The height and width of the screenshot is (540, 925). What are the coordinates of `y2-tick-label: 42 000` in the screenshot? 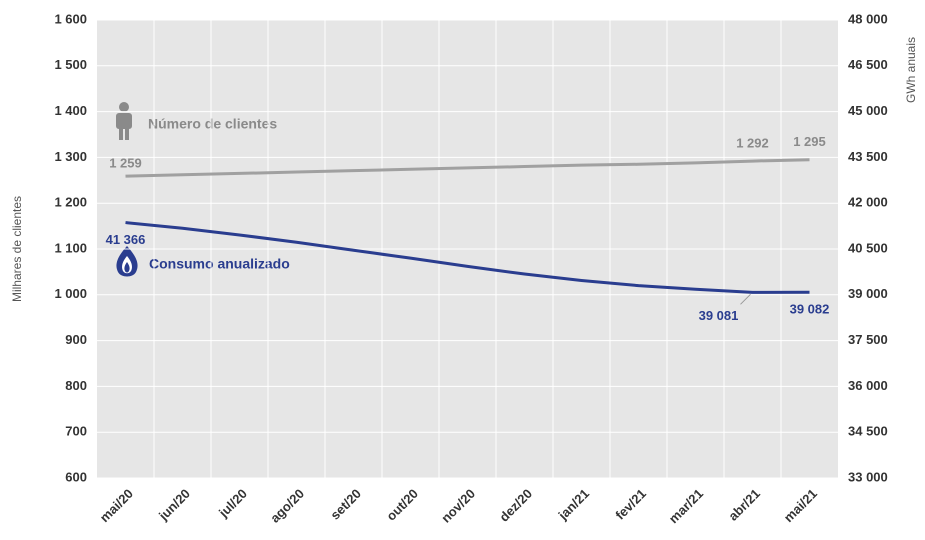 It's located at (868, 202).